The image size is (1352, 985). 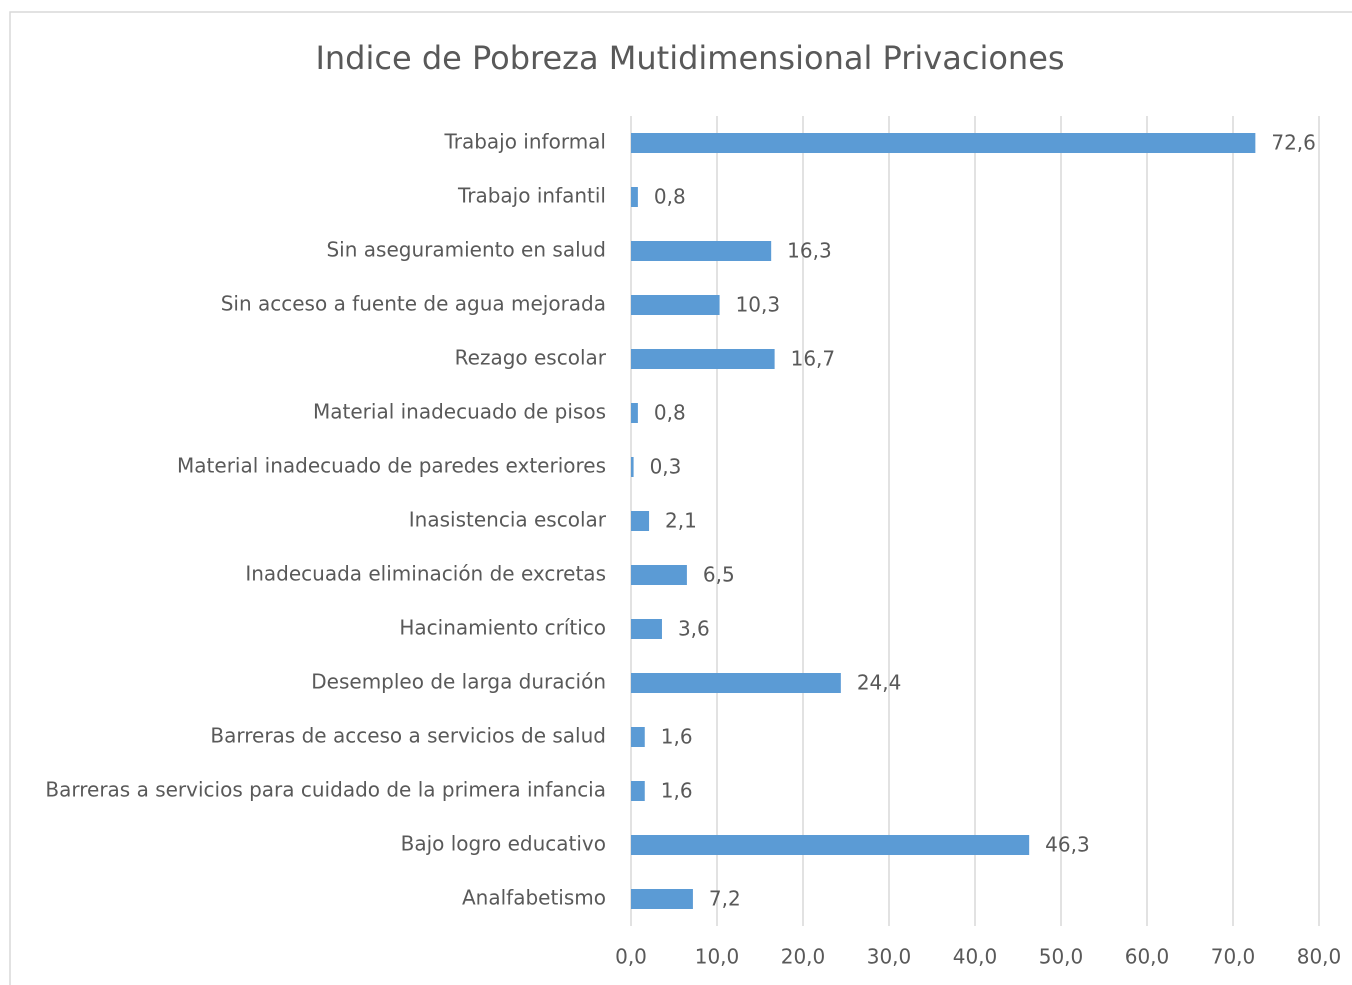 What do you see at coordinates (1319, 957) in the screenshot?
I see `x-tick-label: 80,0` at bounding box center [1319, 957].